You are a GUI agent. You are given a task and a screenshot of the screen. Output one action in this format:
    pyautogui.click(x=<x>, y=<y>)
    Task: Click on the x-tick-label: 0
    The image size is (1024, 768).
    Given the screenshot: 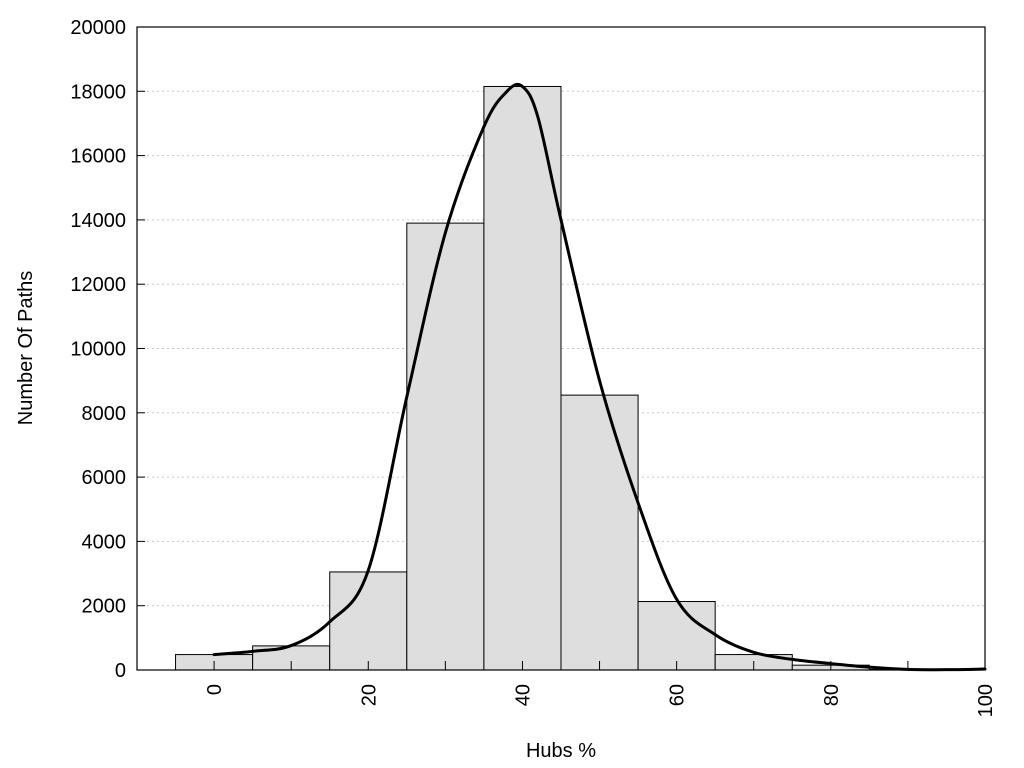 What is the action you would take?
    pyautogui.click(x=215, y=689)
    